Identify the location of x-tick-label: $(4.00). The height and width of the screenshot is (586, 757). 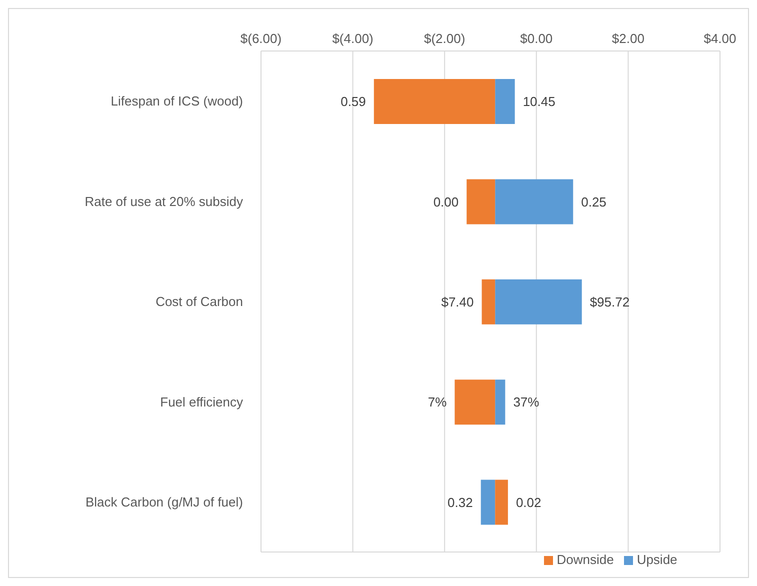
(353, 38).